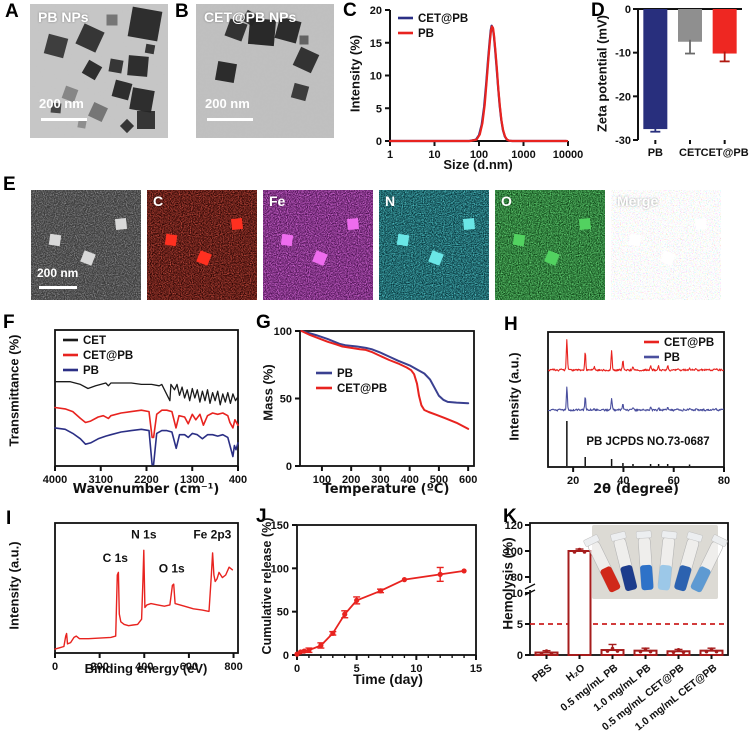  I want to click on tick-label: 60, so click(674, 481).